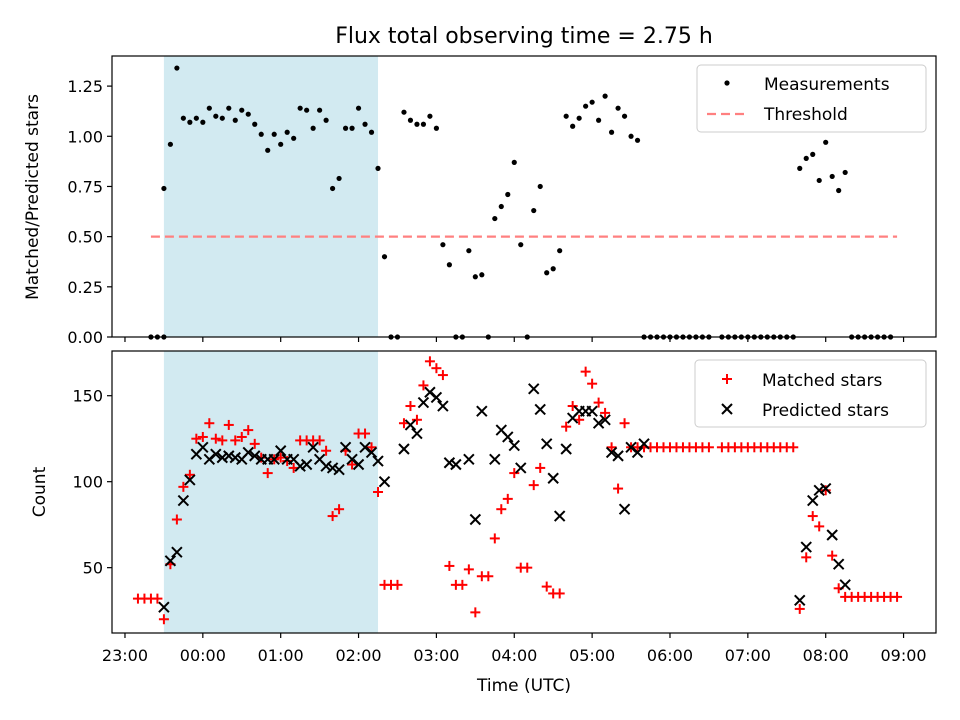  What do you see at coordinates (85, 86) in the screenshot?
I see `top-y-tick-label: 1.25` at bounding box center [85, 86].